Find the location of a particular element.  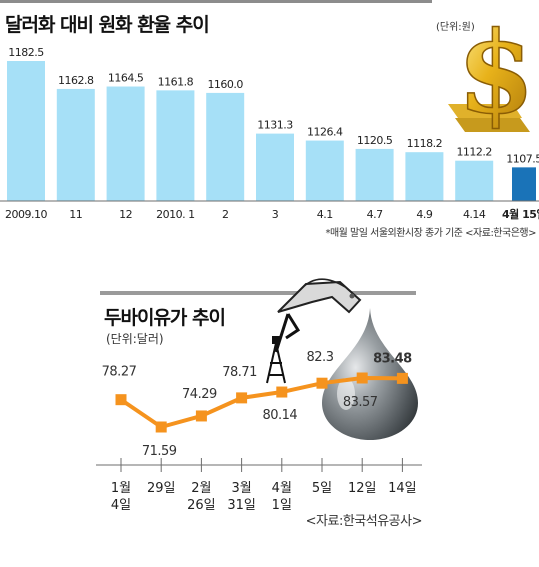

exchange-value-label: 1107.5 is located at coordinates (522, 158).